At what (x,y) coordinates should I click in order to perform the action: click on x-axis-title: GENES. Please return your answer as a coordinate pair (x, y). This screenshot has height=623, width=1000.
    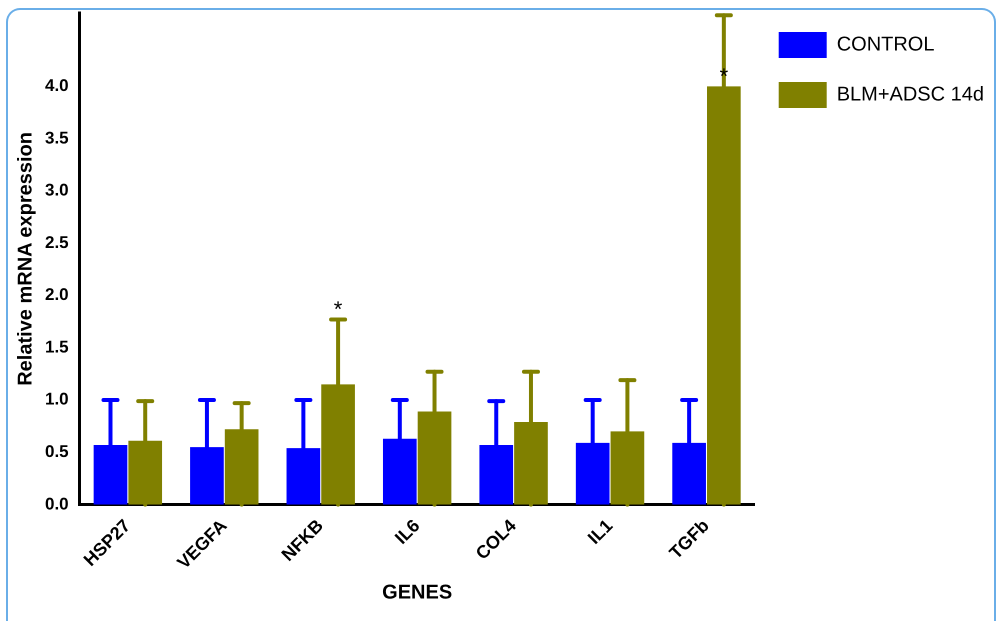
    Looking at the image, I should click on (417, 593).